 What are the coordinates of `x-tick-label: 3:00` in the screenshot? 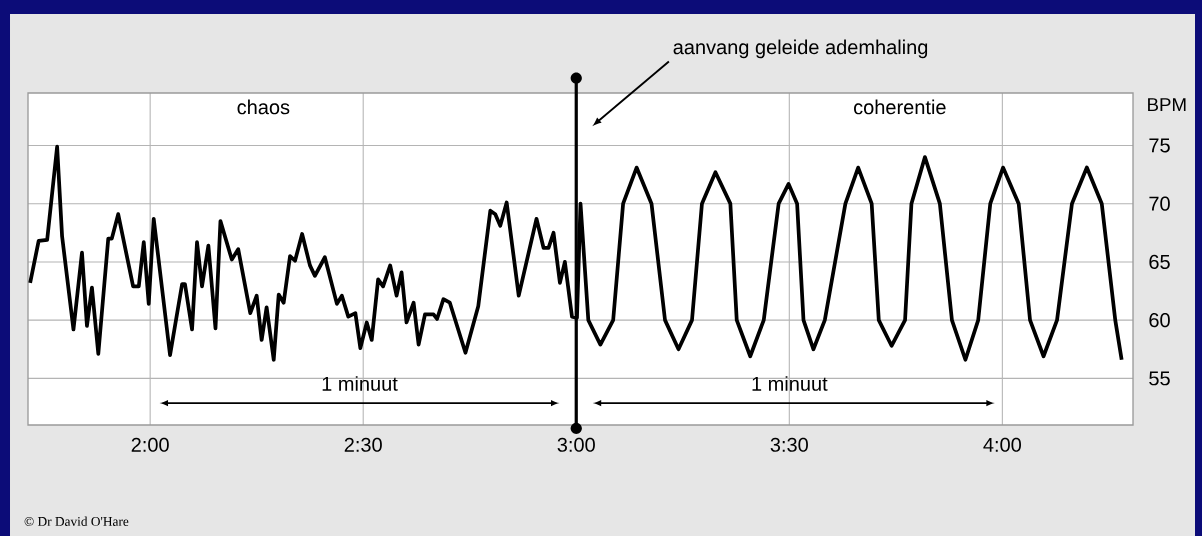 It's located at (576, 444).